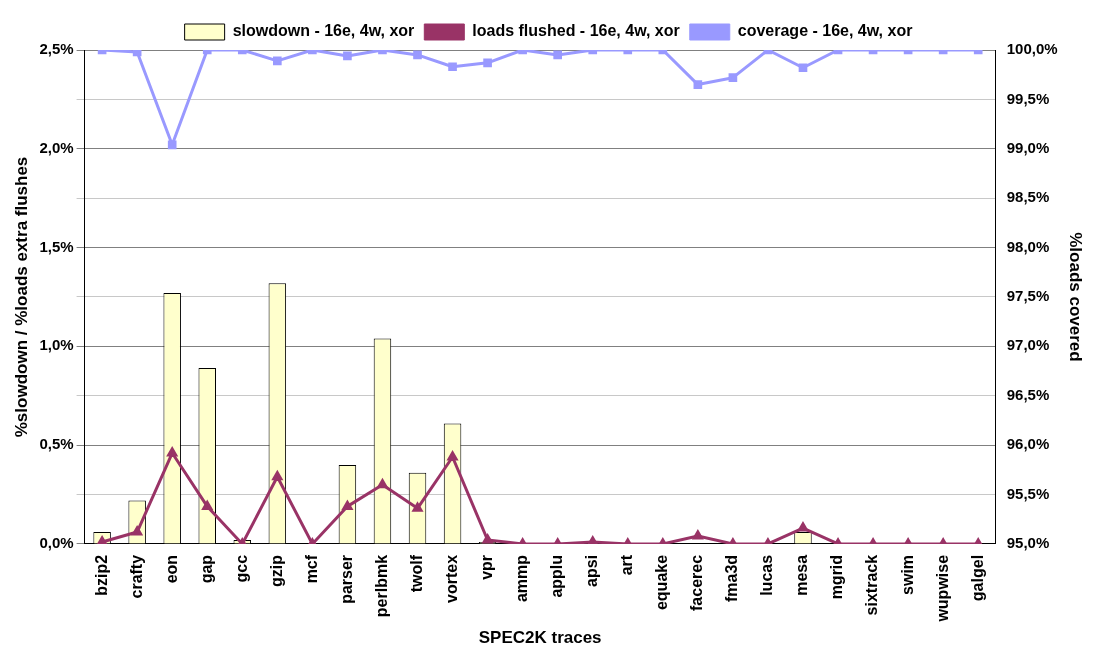 The height and width of the screenshot is (661, 1103). I want to click on y2-tick-label: 100,0%, so click(1032, 49).